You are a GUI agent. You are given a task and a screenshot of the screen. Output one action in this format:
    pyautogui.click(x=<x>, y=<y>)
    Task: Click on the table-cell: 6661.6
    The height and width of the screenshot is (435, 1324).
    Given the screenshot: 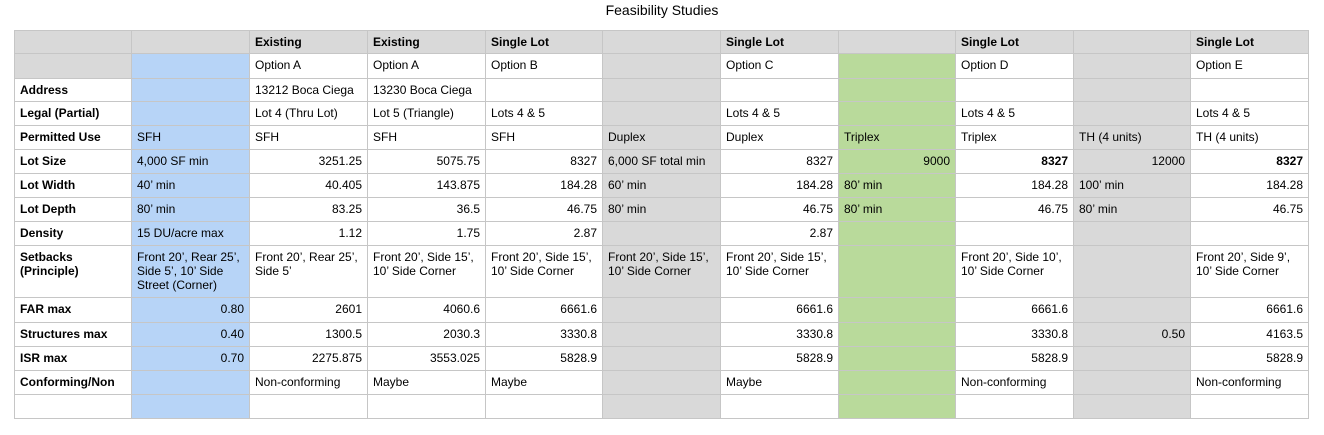 What is the action you would take?
    pyautogui.click(x=779, y=310)
    